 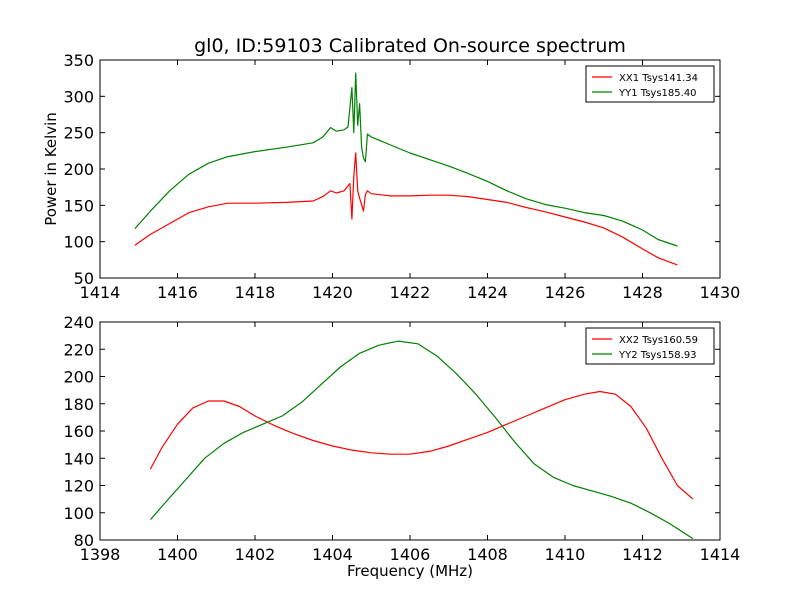 I want to click on y-tick-label: 80, so click(x=84, y=540).